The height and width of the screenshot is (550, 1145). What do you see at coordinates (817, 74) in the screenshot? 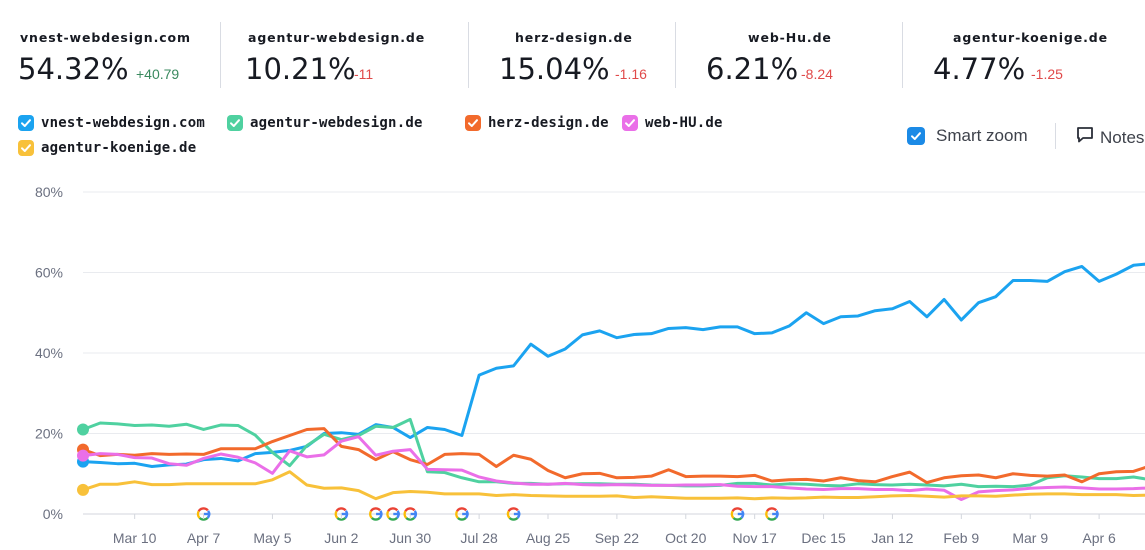
I see `kpi-delta: -8.24` at bounding box center [817, 74].